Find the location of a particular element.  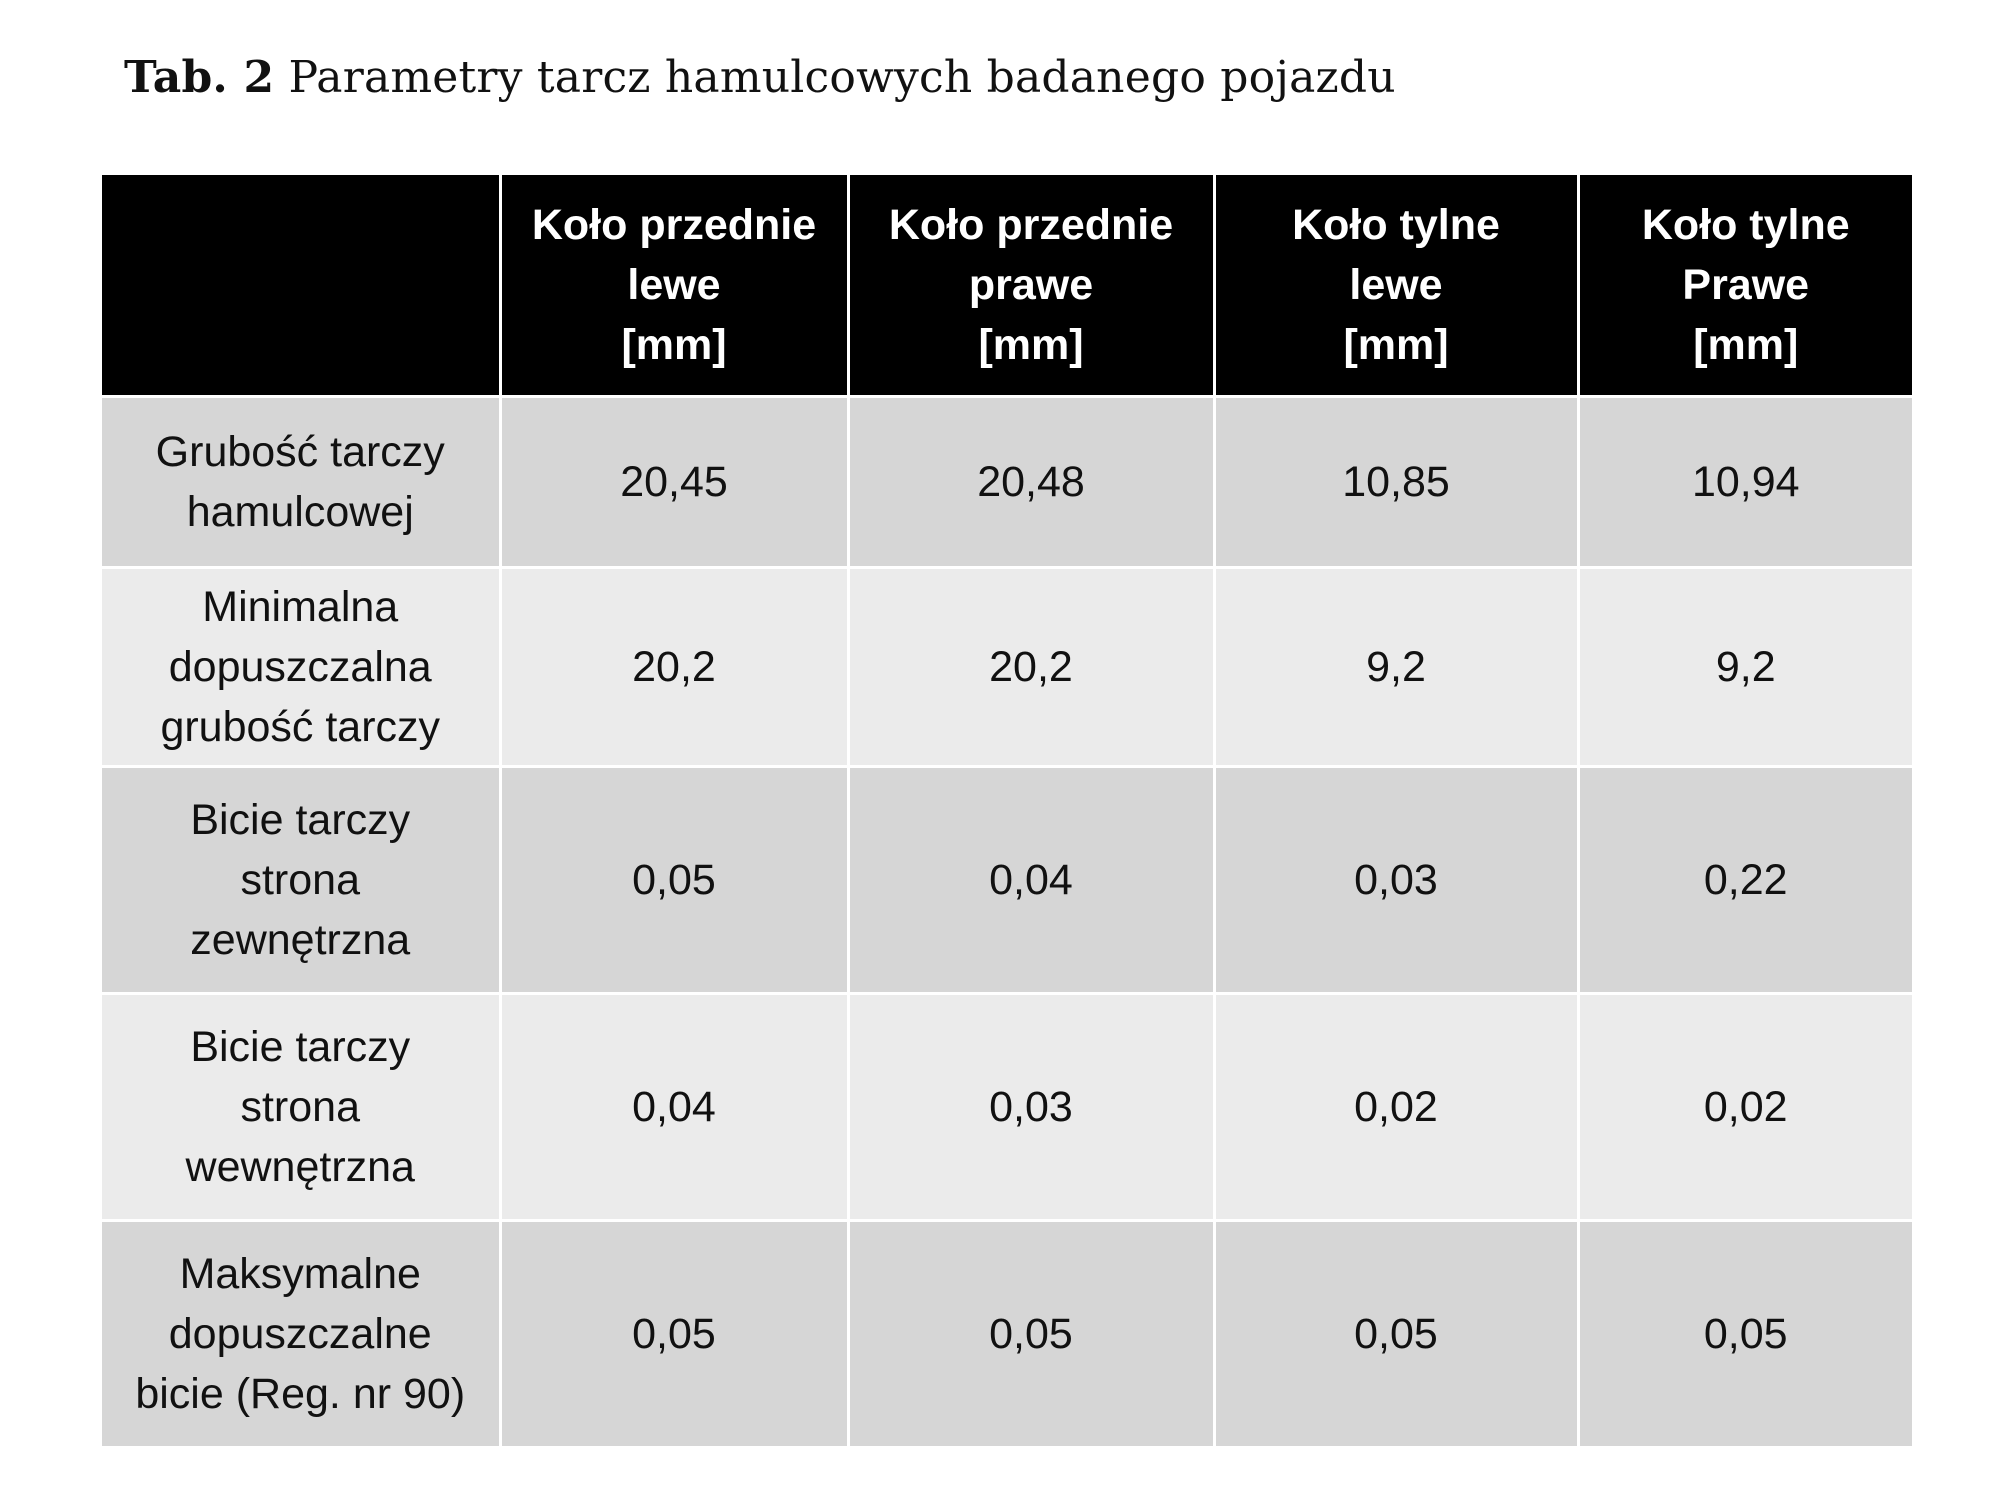

row-label-cell: Grubość tarczy hamulcowej is located at coordinates (302, 482).